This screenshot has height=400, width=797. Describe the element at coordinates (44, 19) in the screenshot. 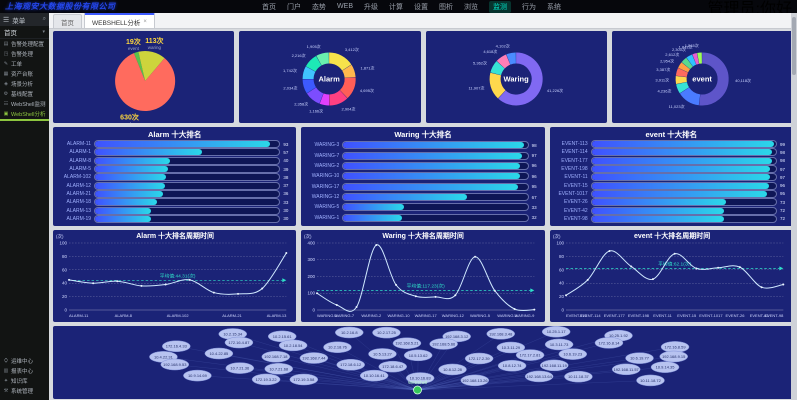

I see `search-icon: ⌕` at that location.